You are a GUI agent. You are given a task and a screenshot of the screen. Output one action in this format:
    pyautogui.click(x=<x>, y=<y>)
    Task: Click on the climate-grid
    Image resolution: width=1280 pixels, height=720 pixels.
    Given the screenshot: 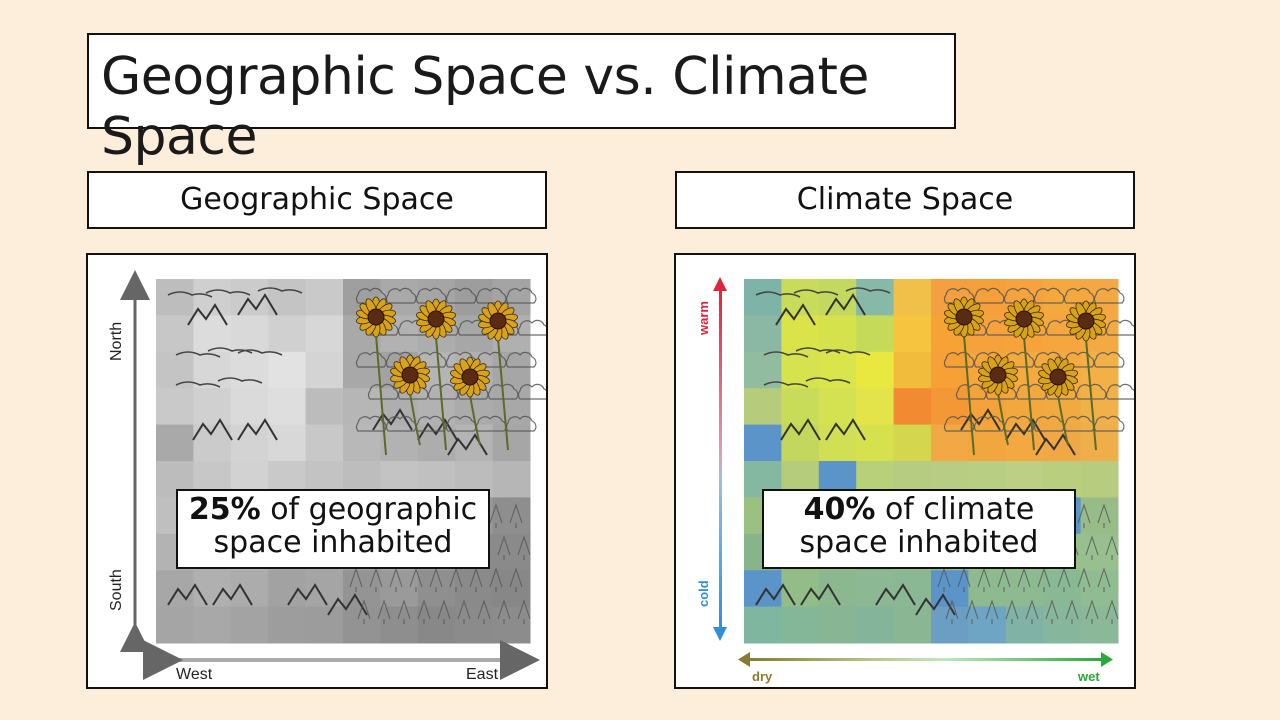 What is the action you would take?
    pyautogui.click(x=931, y=461)
    